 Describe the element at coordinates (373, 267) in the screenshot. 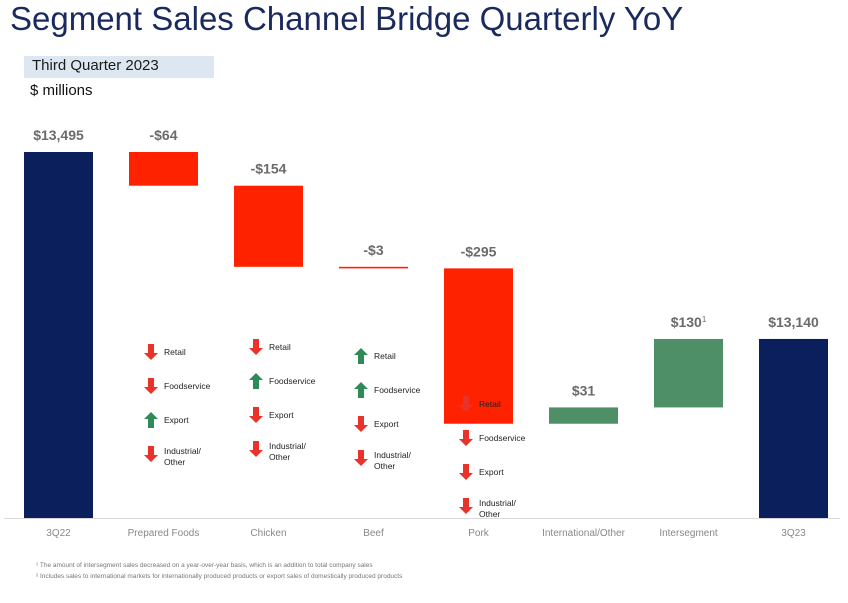

I see `bar-beef` at that location.